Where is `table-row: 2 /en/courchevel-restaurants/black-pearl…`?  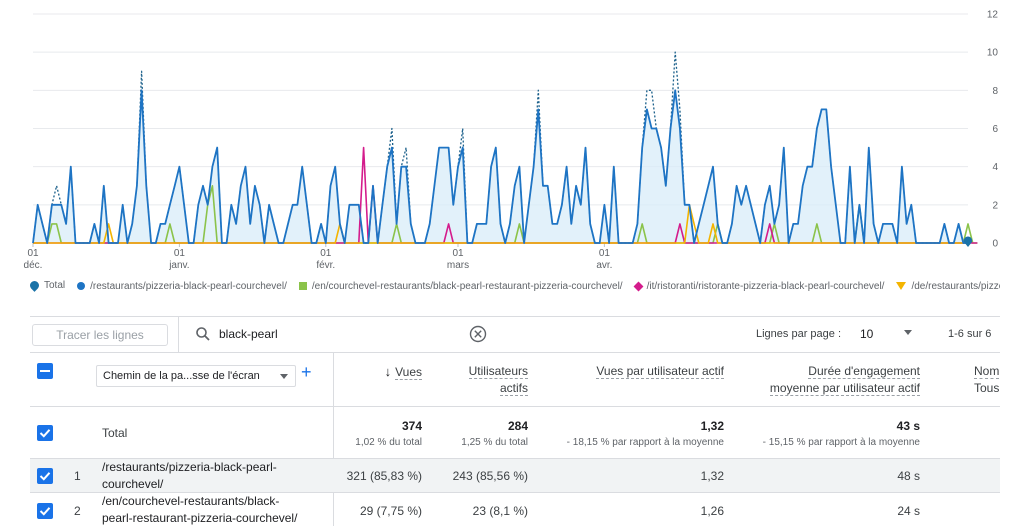 table-row: 2 /en/courchevel-restaurants/black-pearl… is located at coordinates (515, 509).